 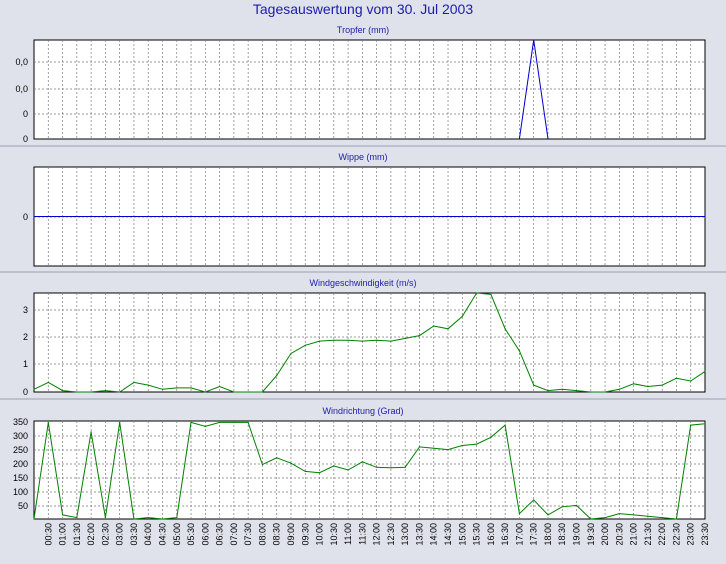 I want to click on x-tick-label: 10:00, so click(x=320, y=534).